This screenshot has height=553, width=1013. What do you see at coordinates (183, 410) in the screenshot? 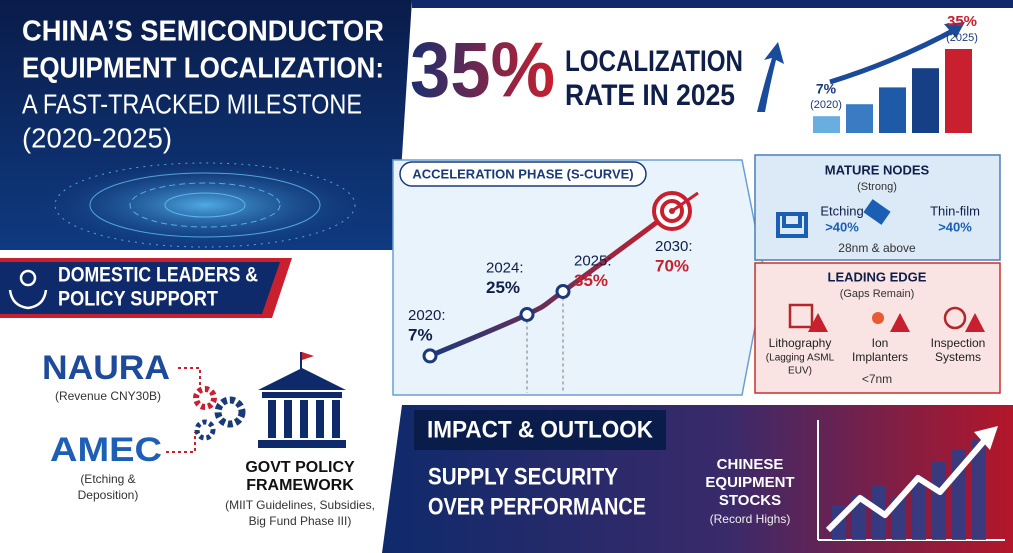
I see `connectors` at bounding box center [183, 410].